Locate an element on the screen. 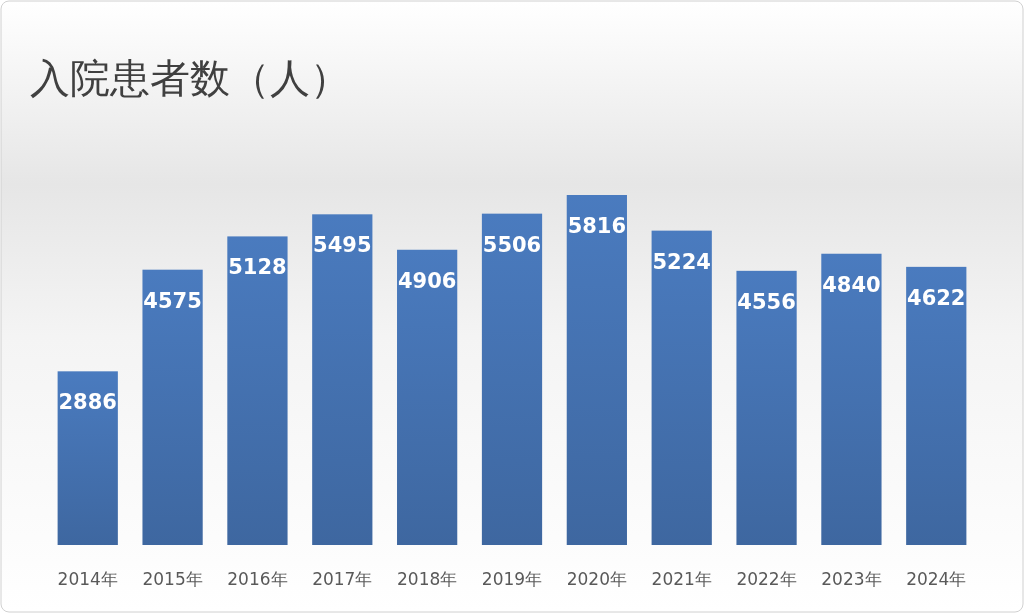 The width and height of the screenshot is (1024, 613). data-label: 5816 is located at coordinates (597, 226).